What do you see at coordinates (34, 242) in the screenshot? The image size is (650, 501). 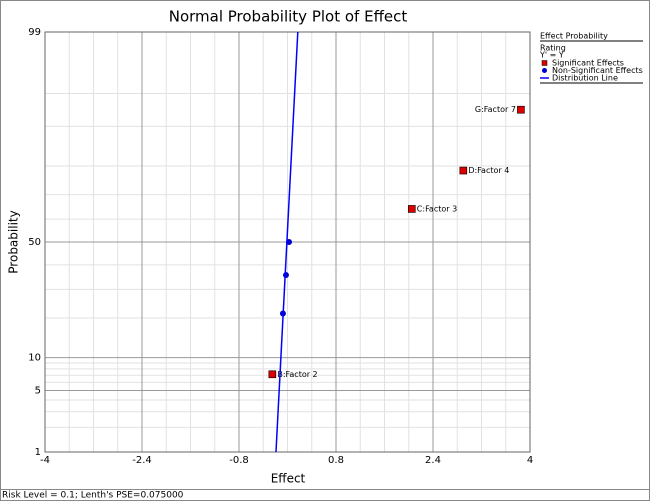 I see `y-tick-label: 50` at bounding box center [34, 242].